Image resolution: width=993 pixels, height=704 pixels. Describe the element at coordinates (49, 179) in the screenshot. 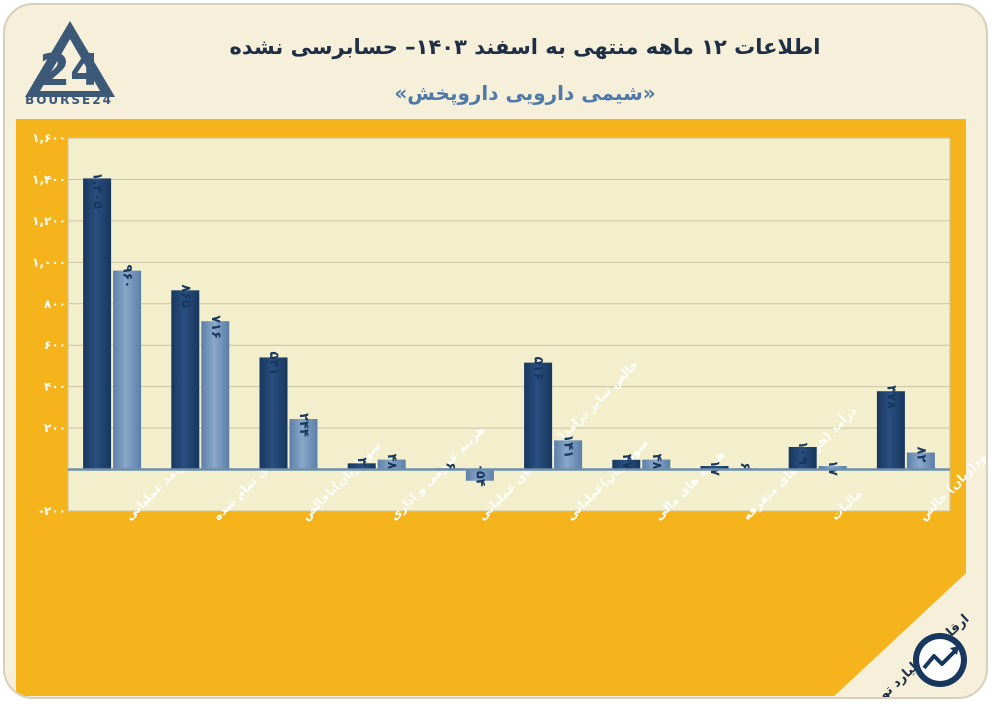

I see `y-tick-label: ۱,۴۰۰` at that location.